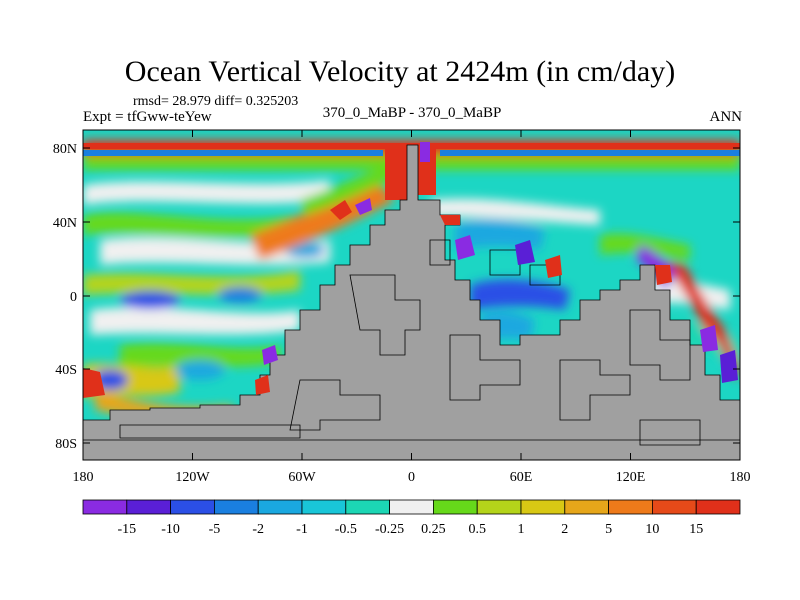 Image resolution: width=800 pixels, height=600 pixels. What do you see at coordinates (696, 529) in the screenshot?
I see `colorbar-label: 15` at bounding box center [696, 529].